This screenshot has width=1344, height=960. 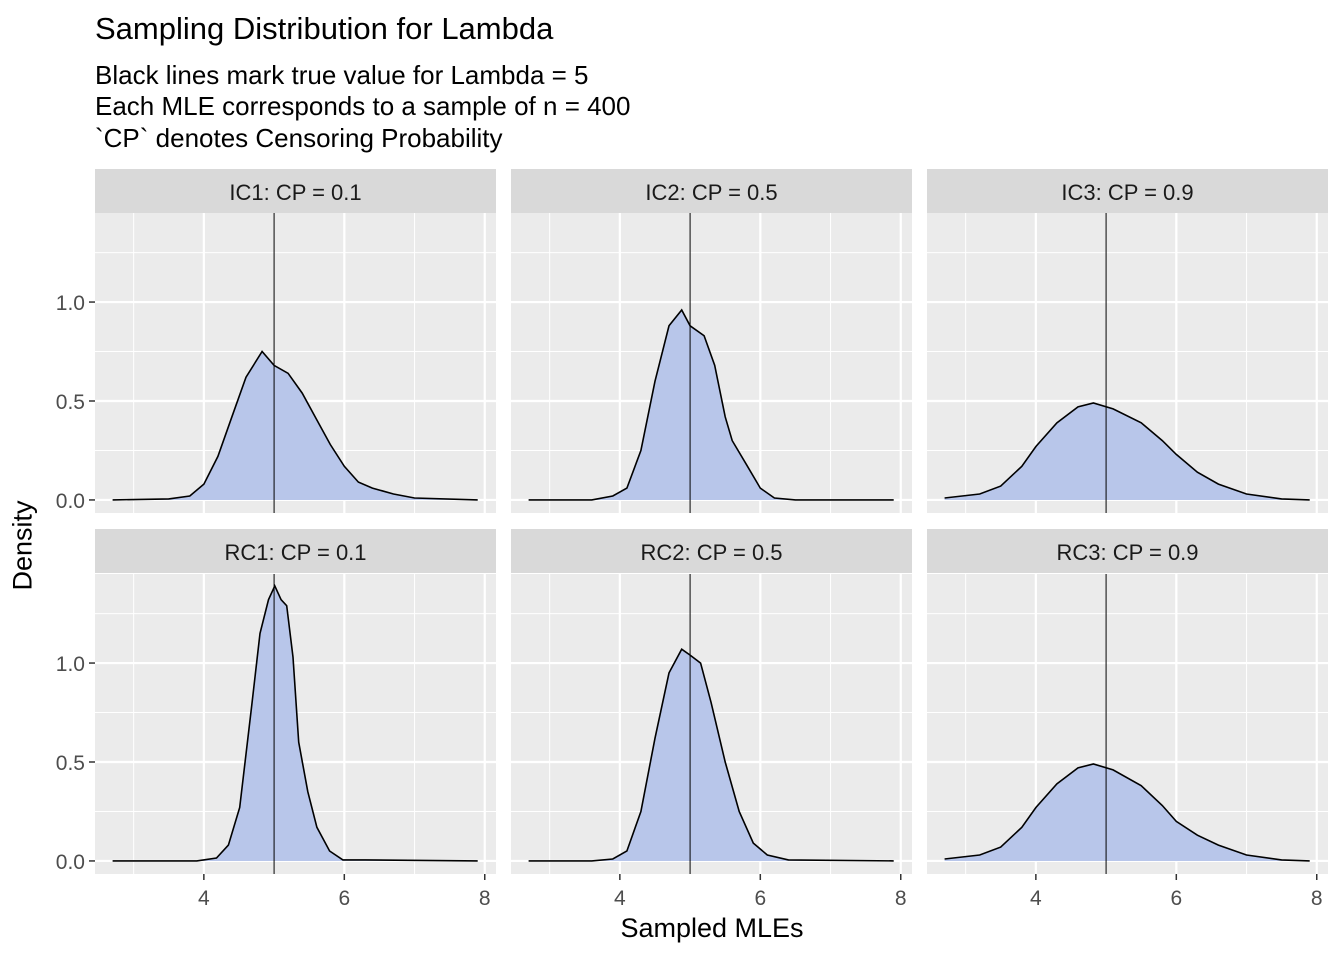 I want to click on facet-panel: IC2: CP = 0.5, so click(x=711, y=341).